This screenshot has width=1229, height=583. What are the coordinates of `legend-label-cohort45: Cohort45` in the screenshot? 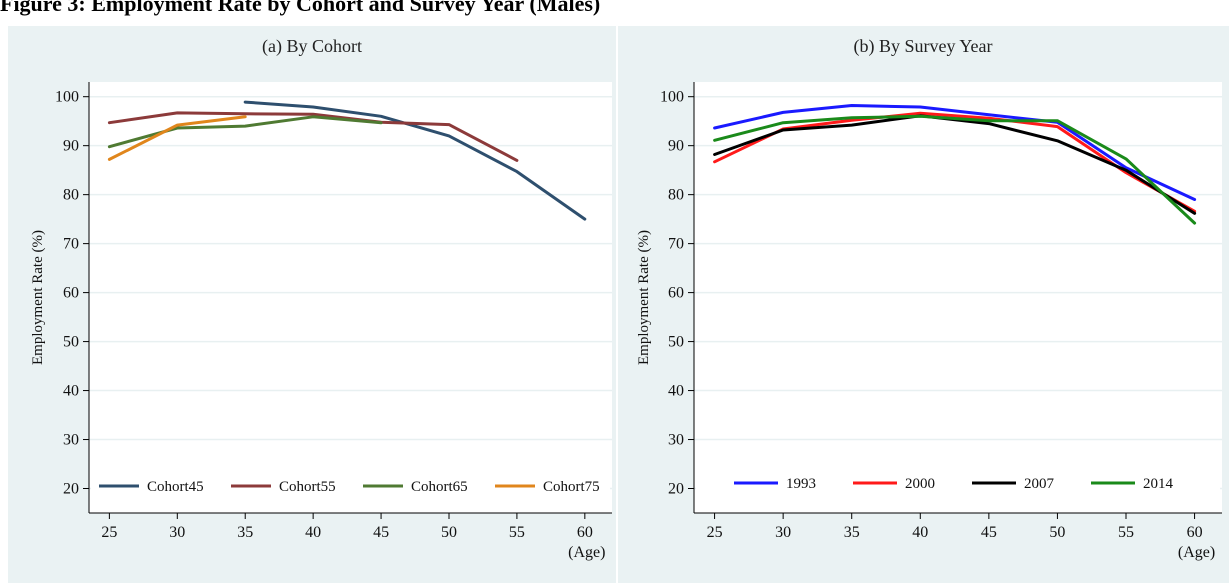 It's located at (175, 487).